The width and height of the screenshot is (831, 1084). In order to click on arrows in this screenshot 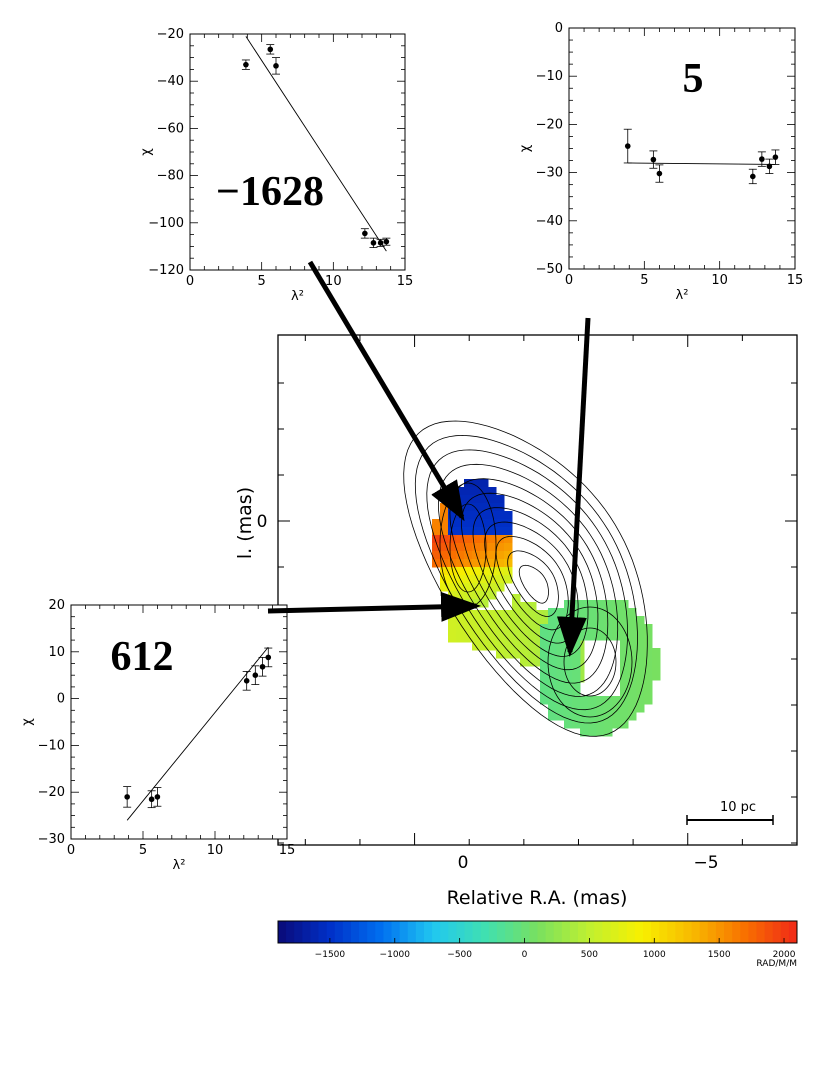, I will do `click(429, 458)`.